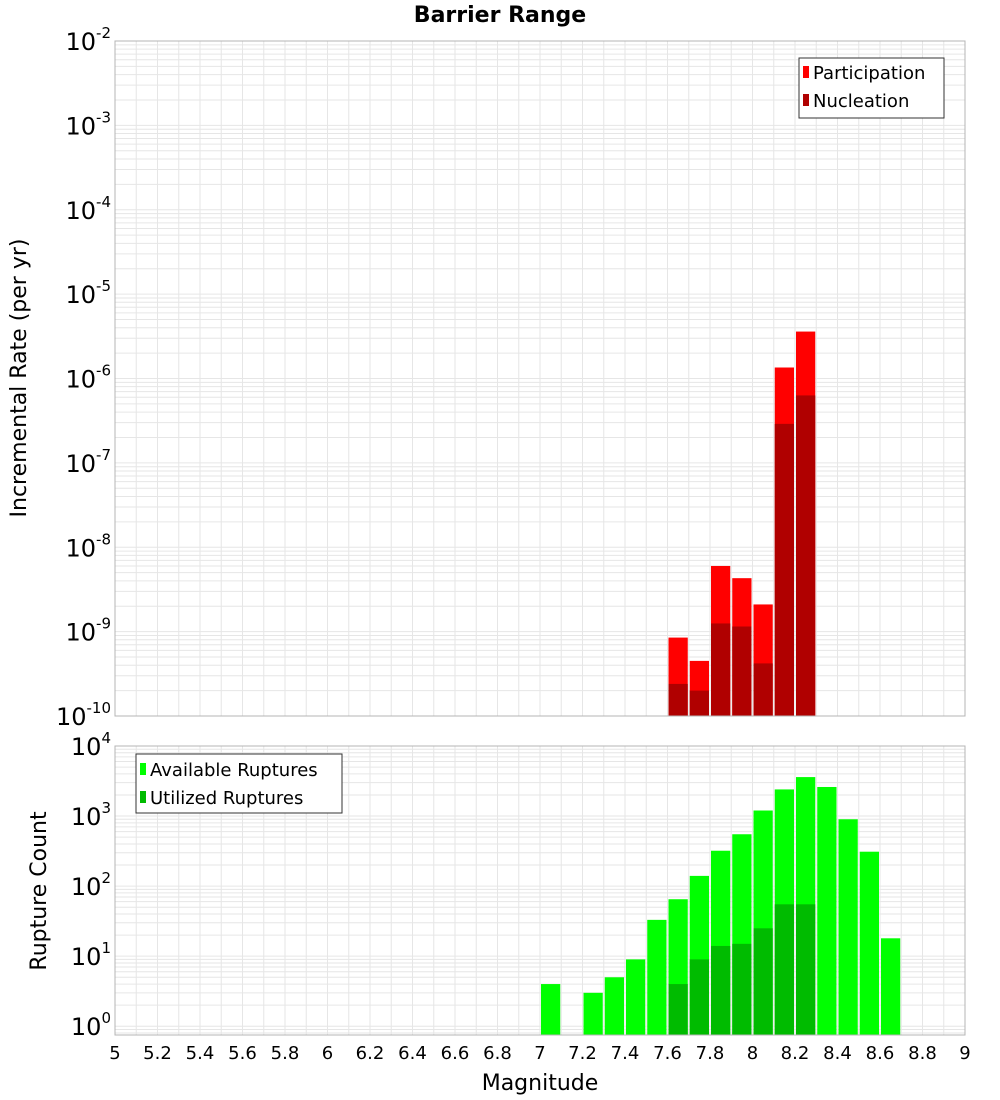 The image size is (1000, 1100). Describe the element at coordinates (114, 1053) in the screenshot. I see `x-tick-label: 5` at that location.